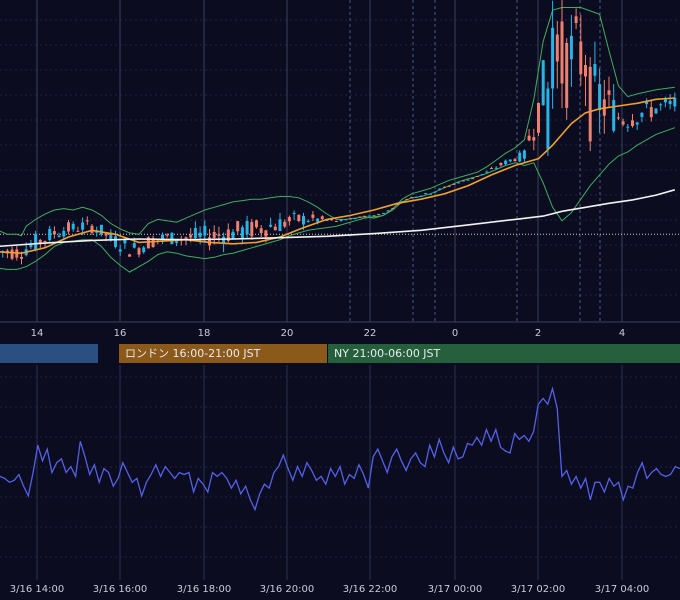 The image size is (680, 600). I want to click on session-ny: NY 21:00-06:00 JST, so click(504, 353).